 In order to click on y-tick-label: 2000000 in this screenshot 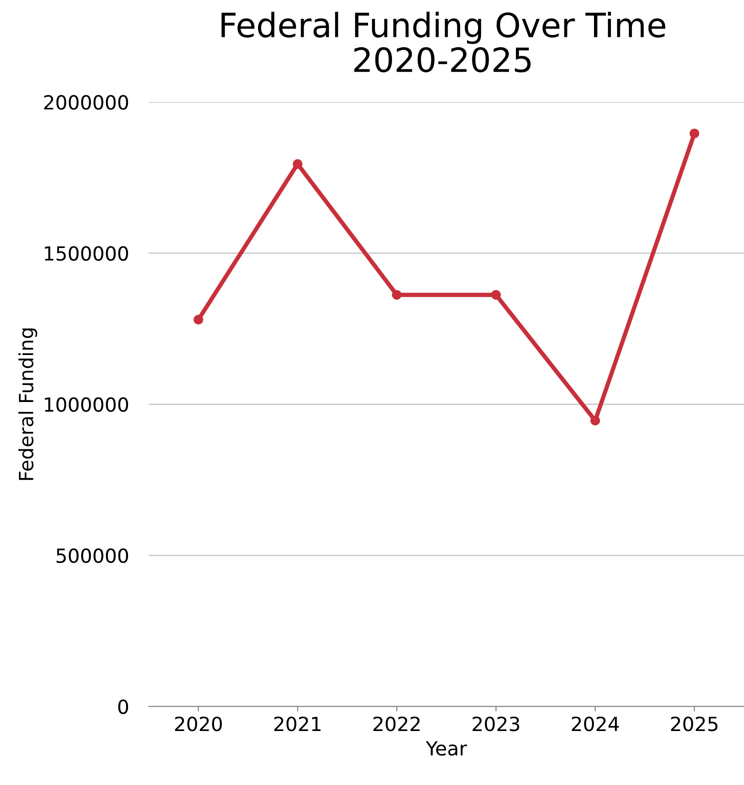, I will do `click(86, 102)`.